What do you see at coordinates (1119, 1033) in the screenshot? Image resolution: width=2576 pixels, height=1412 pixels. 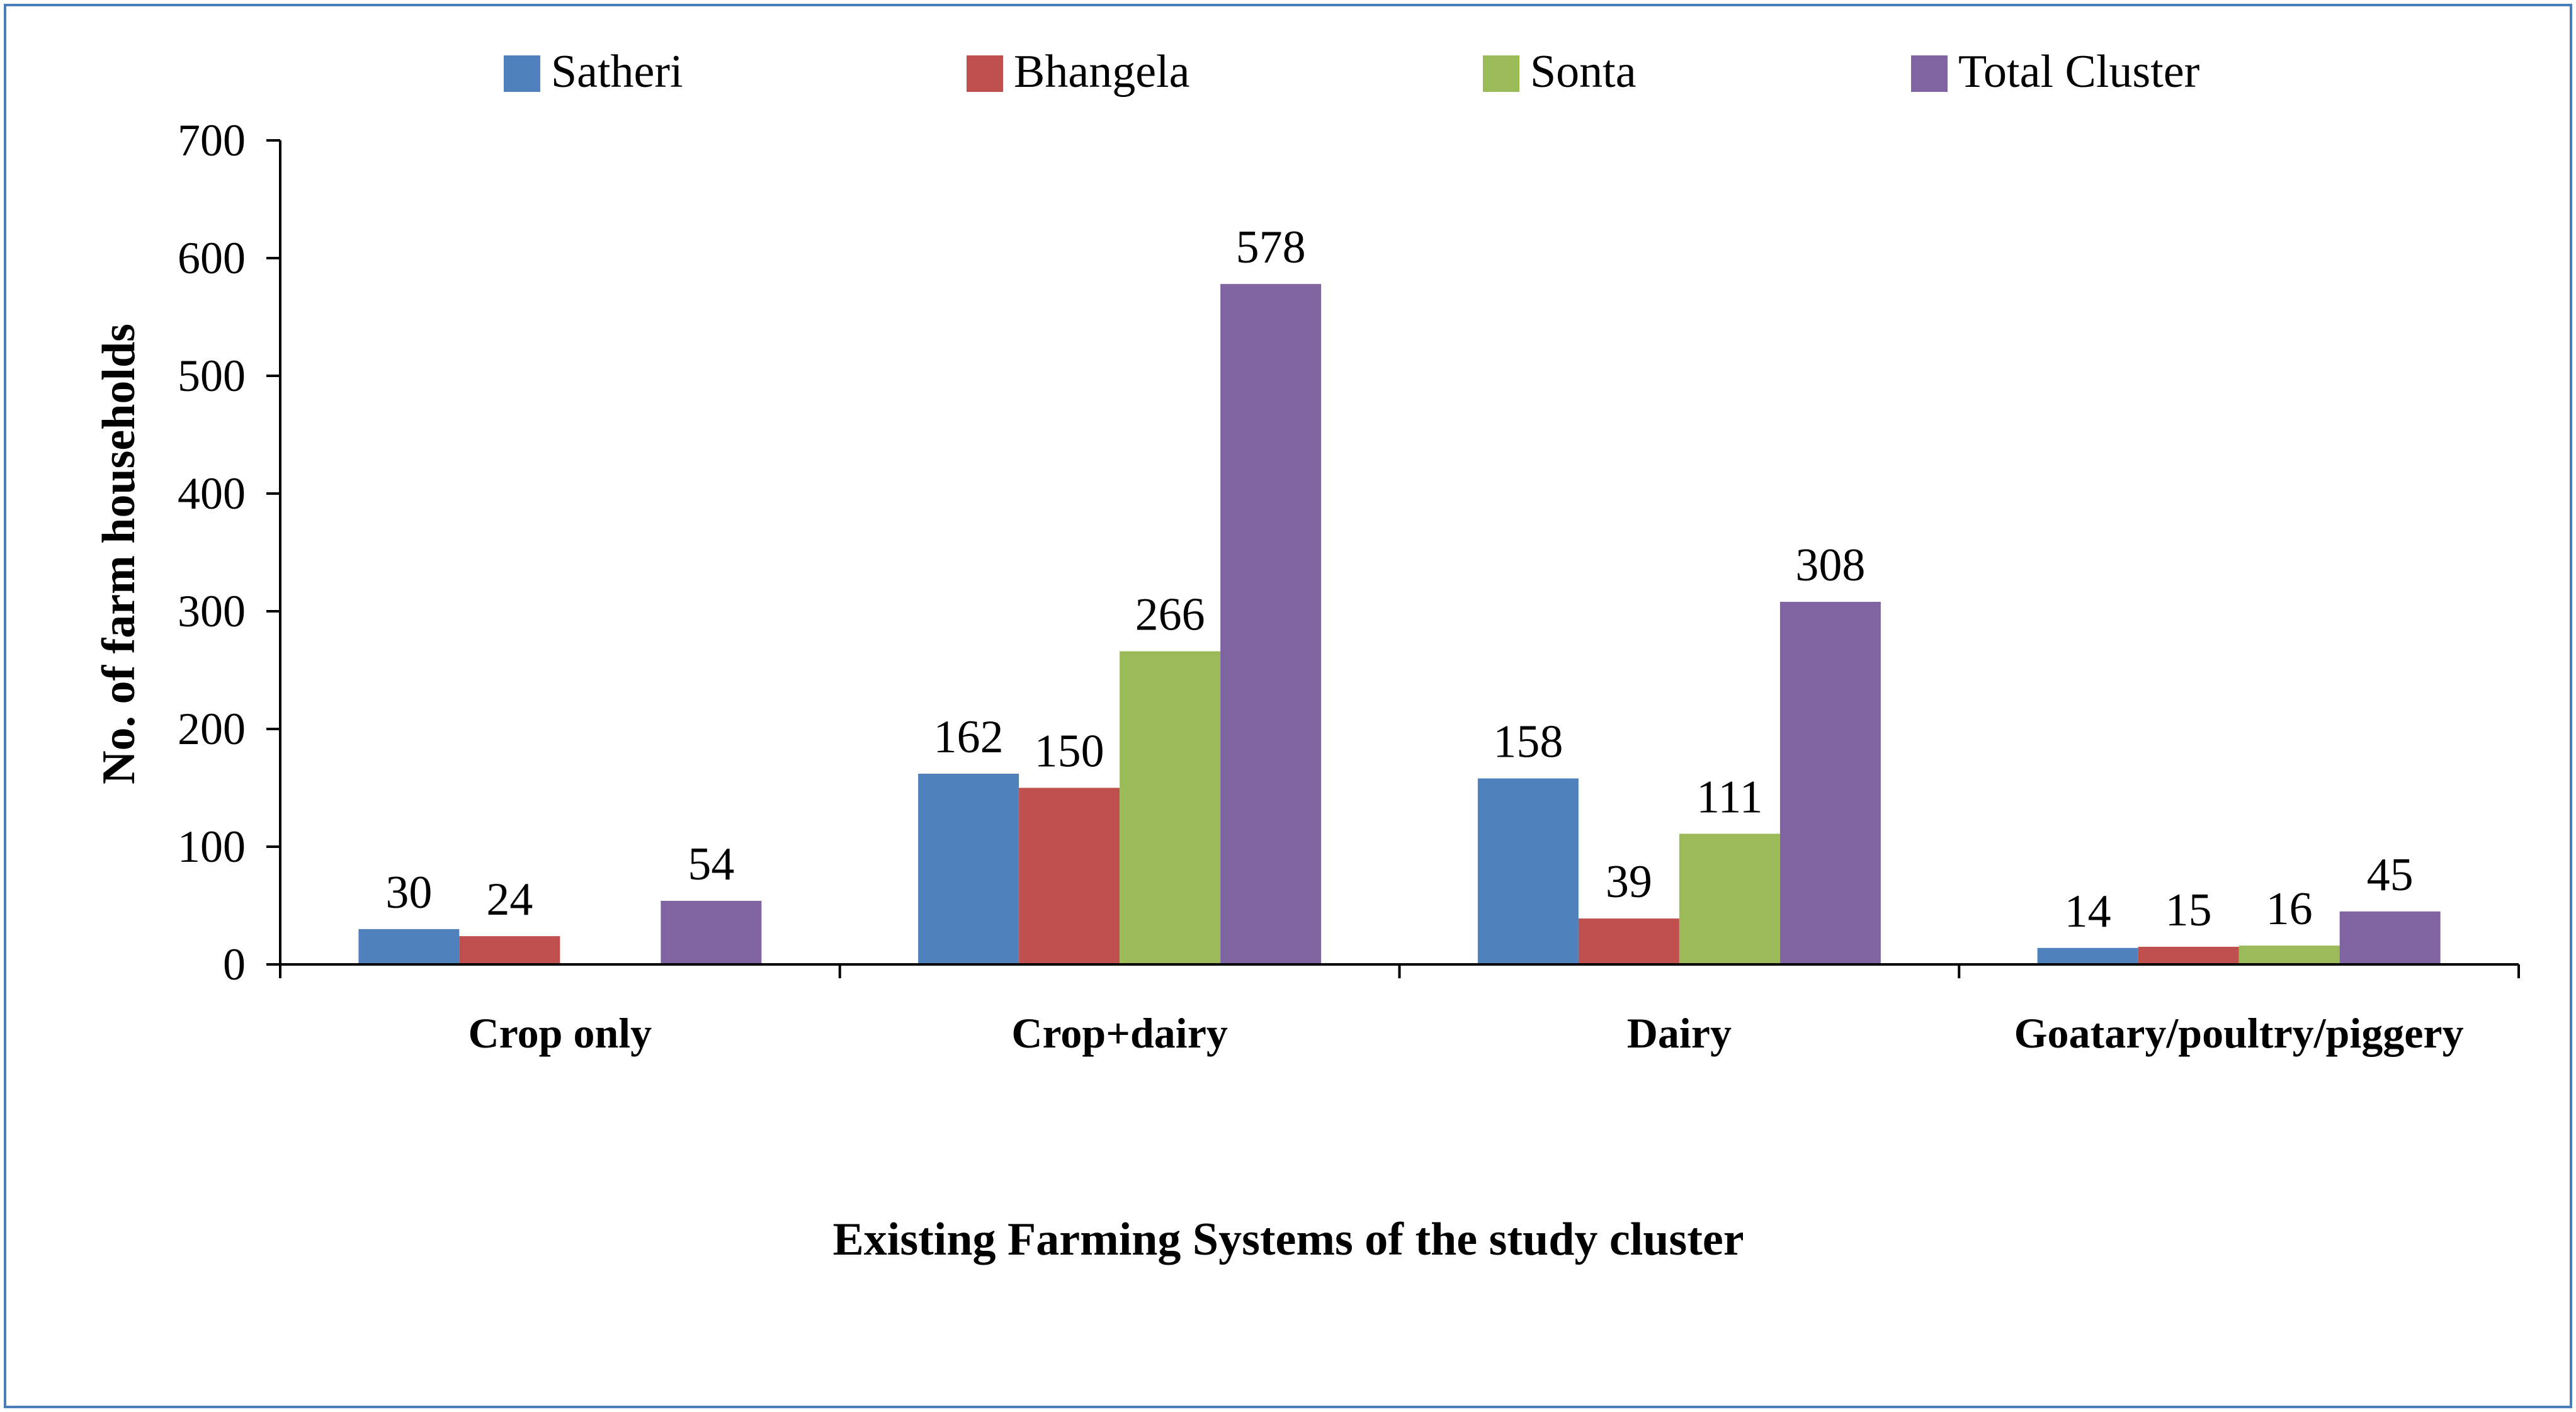 I see `category-label: Crop+dairy` at bounding box center [1119, 1033].